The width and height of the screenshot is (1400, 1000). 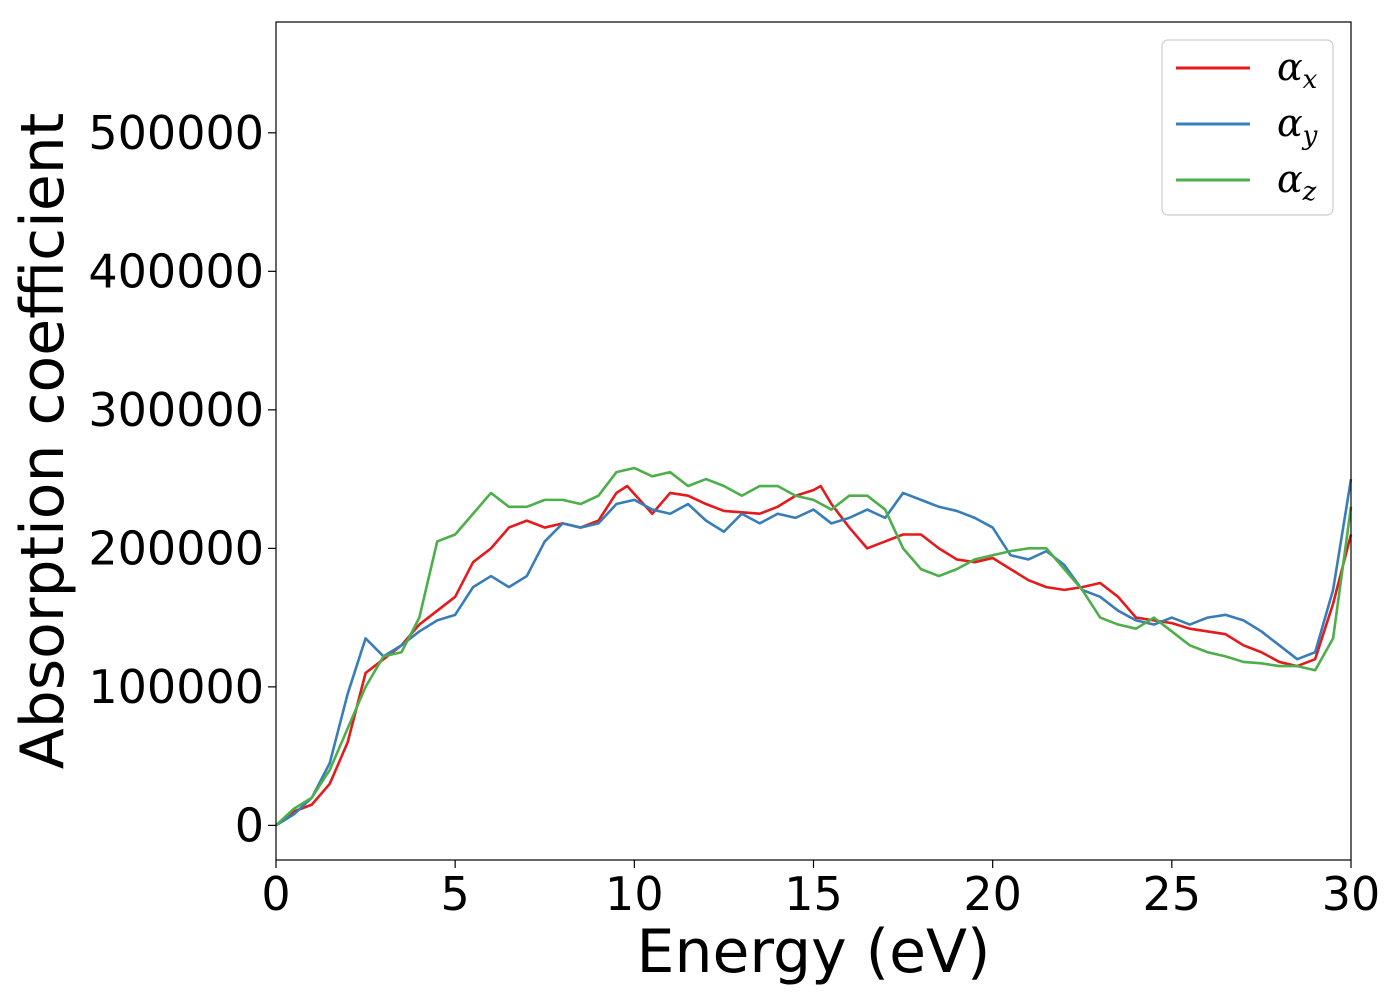 I want to click on legend-entry-z: αz, so click(x=1297, y=182).